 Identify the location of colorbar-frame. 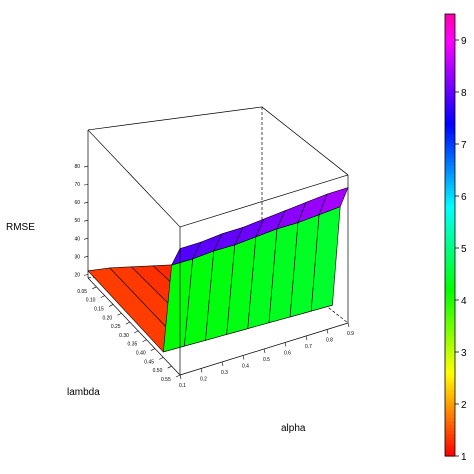
(450, 235).